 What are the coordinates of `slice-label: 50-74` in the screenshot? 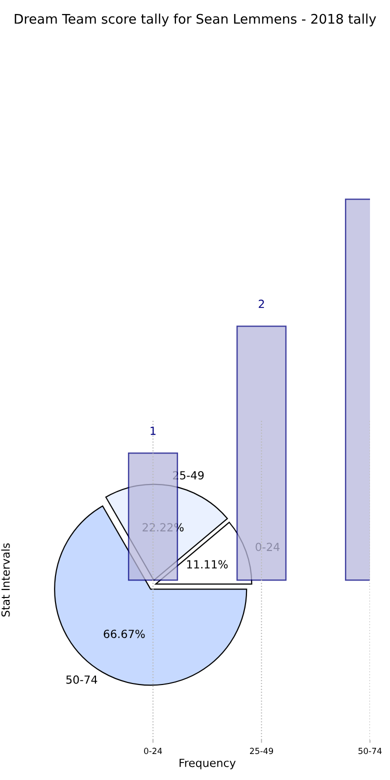 It's located at (82, 679).